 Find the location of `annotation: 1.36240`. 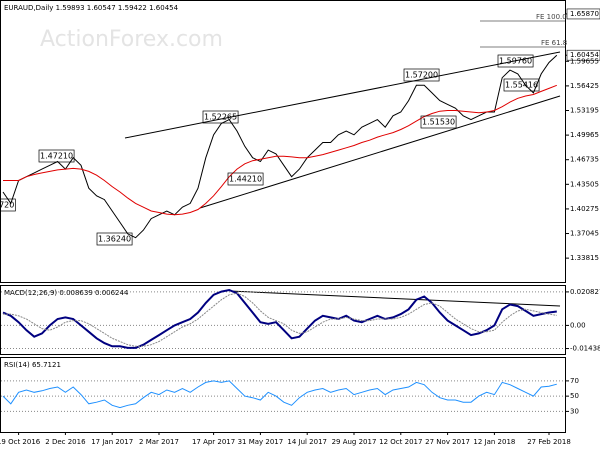

annotation: 1.36240 is located at coordinates (114, 239).